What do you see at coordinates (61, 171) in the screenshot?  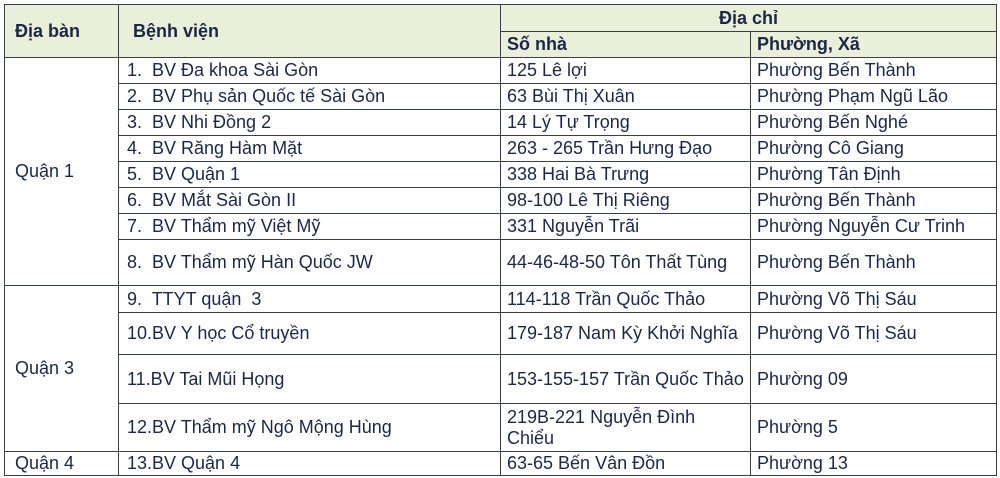 I see `district-cell: Quận 1` at bounding box center [61, 171].